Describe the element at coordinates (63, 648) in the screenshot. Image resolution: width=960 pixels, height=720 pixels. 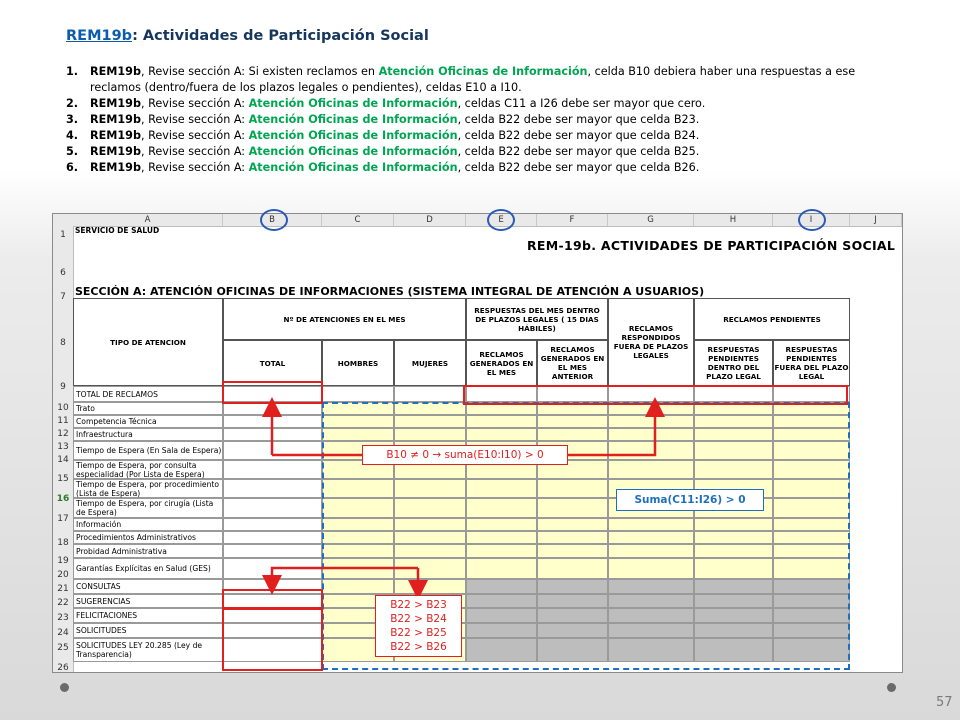
I see `row-number: 25` at that location.